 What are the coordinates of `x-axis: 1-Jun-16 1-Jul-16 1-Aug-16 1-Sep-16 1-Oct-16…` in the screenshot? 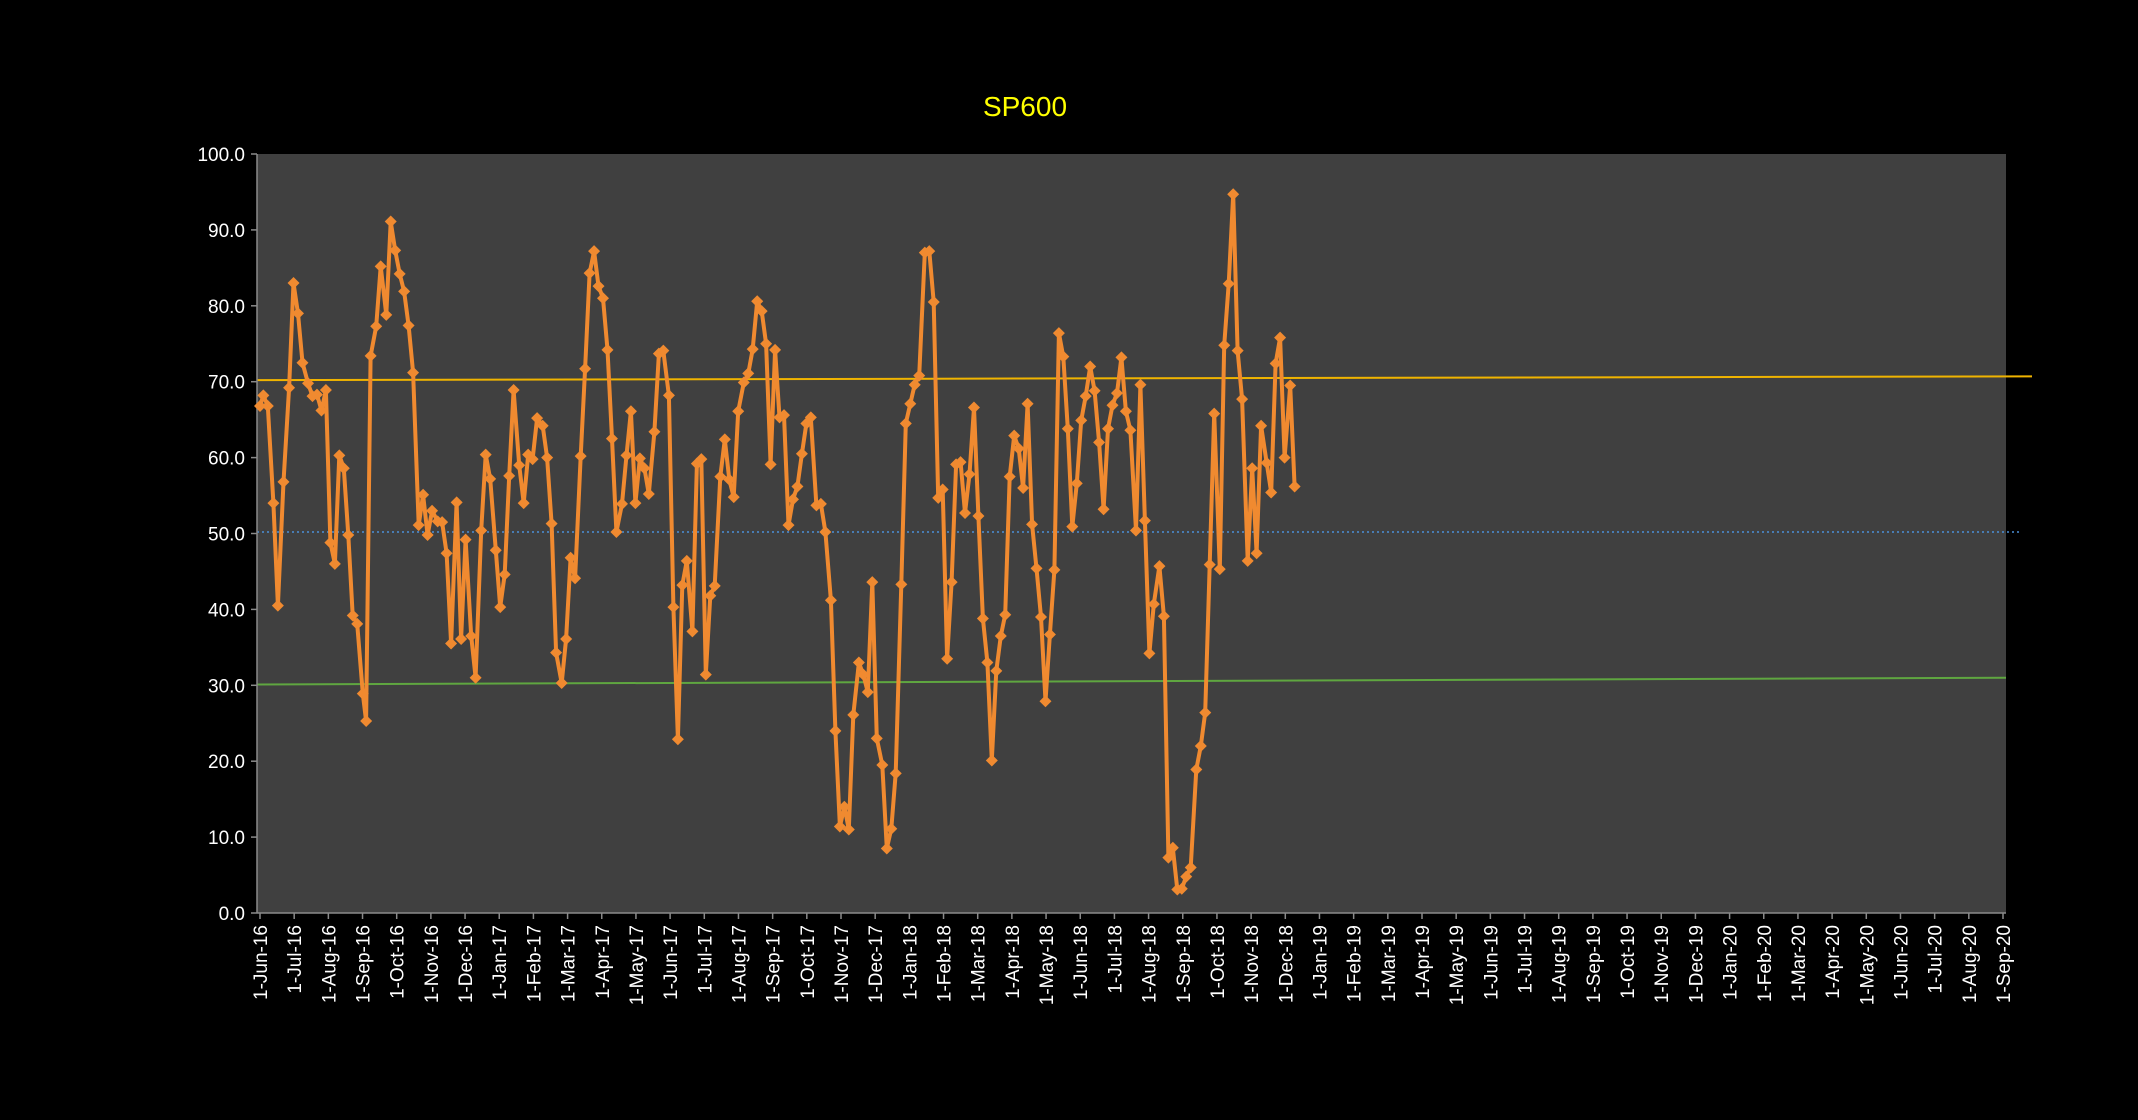 It's located at (1133, 958).